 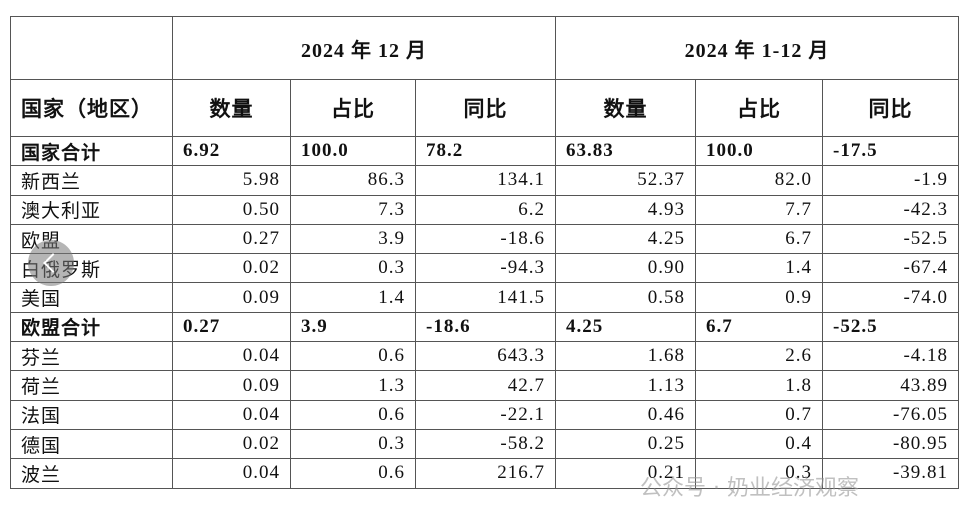 I want to click on data-row: 欧盟0.273.9-18.64.256.7-52.5, so click(x=485, y=239).